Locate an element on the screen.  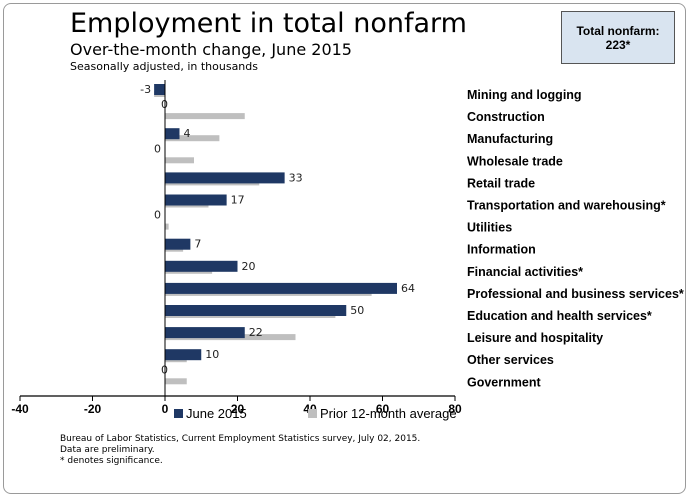
category-label: Other services is located at coordinates (510, 360).